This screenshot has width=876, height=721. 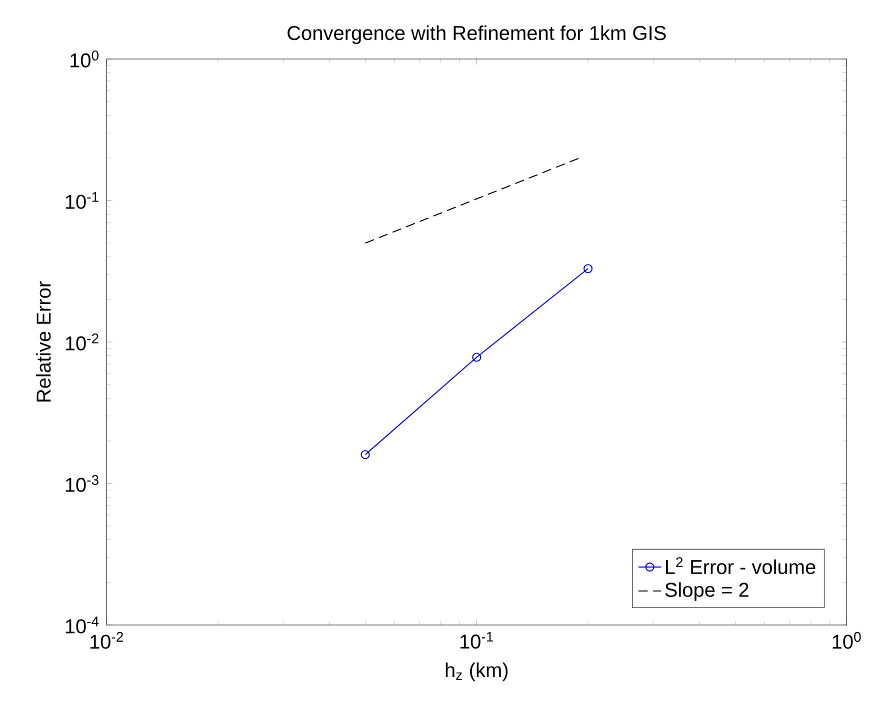 What do you see at coordinates (477, 672) in the screenshot?
I see `x-axis-title: h$_{z}$ (km)` at bounding box center [477, 672].